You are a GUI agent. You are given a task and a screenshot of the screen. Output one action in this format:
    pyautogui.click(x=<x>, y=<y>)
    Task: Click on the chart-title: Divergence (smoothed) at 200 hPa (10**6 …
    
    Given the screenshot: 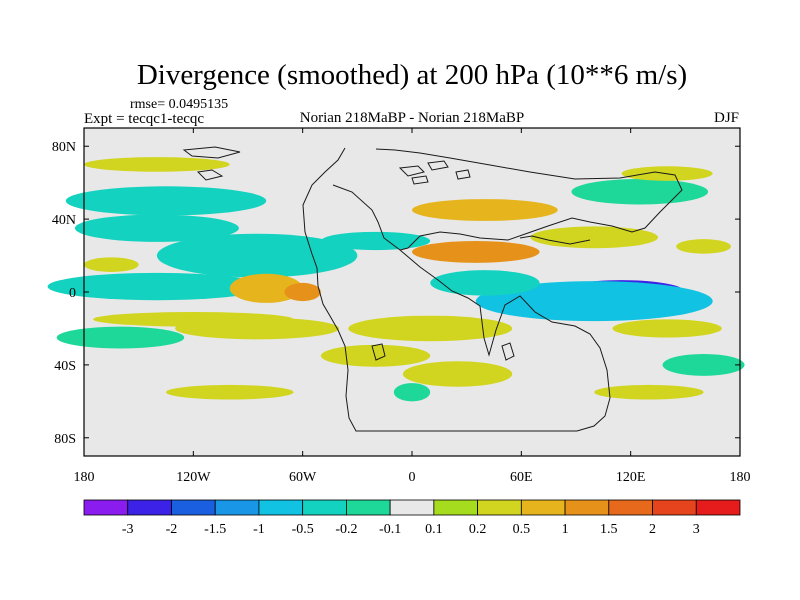 What is the action you would take?
    pyautogui.click(x=412, y=75)
    